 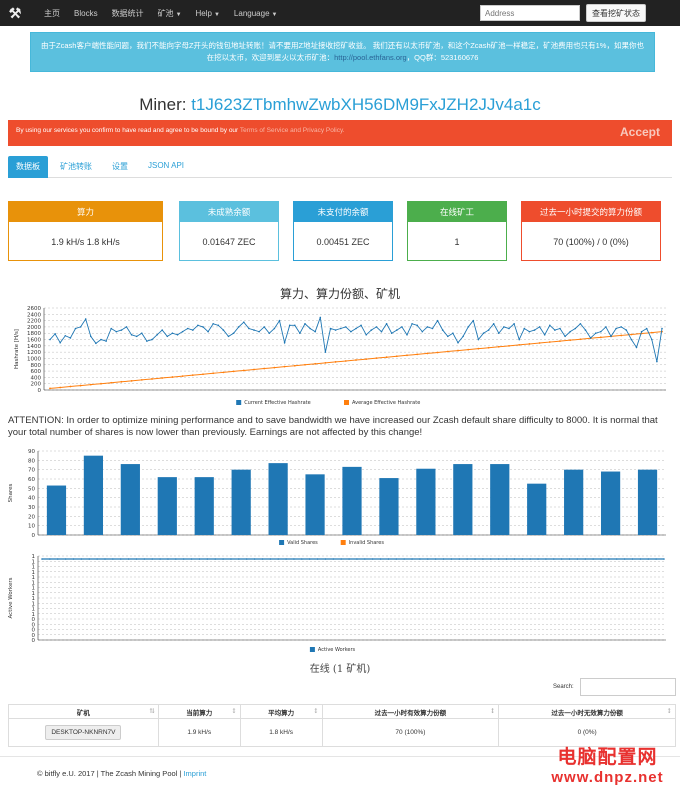 What do you see at coordinates (170, 13) in the screenshot?
I see `nav-pool-dropdown: 矿池 ▼` at bounding box center [170, 13].